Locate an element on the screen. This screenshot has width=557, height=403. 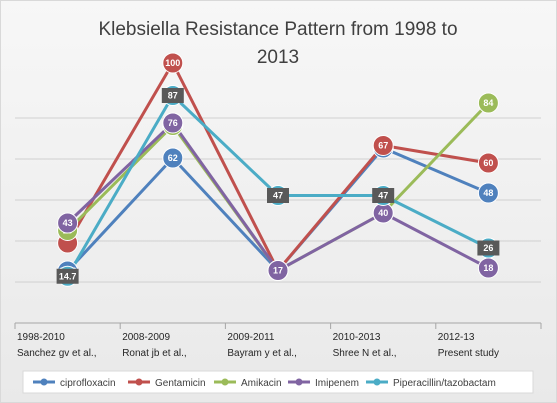
data-label: 67 is located at coordinates (383, 146).